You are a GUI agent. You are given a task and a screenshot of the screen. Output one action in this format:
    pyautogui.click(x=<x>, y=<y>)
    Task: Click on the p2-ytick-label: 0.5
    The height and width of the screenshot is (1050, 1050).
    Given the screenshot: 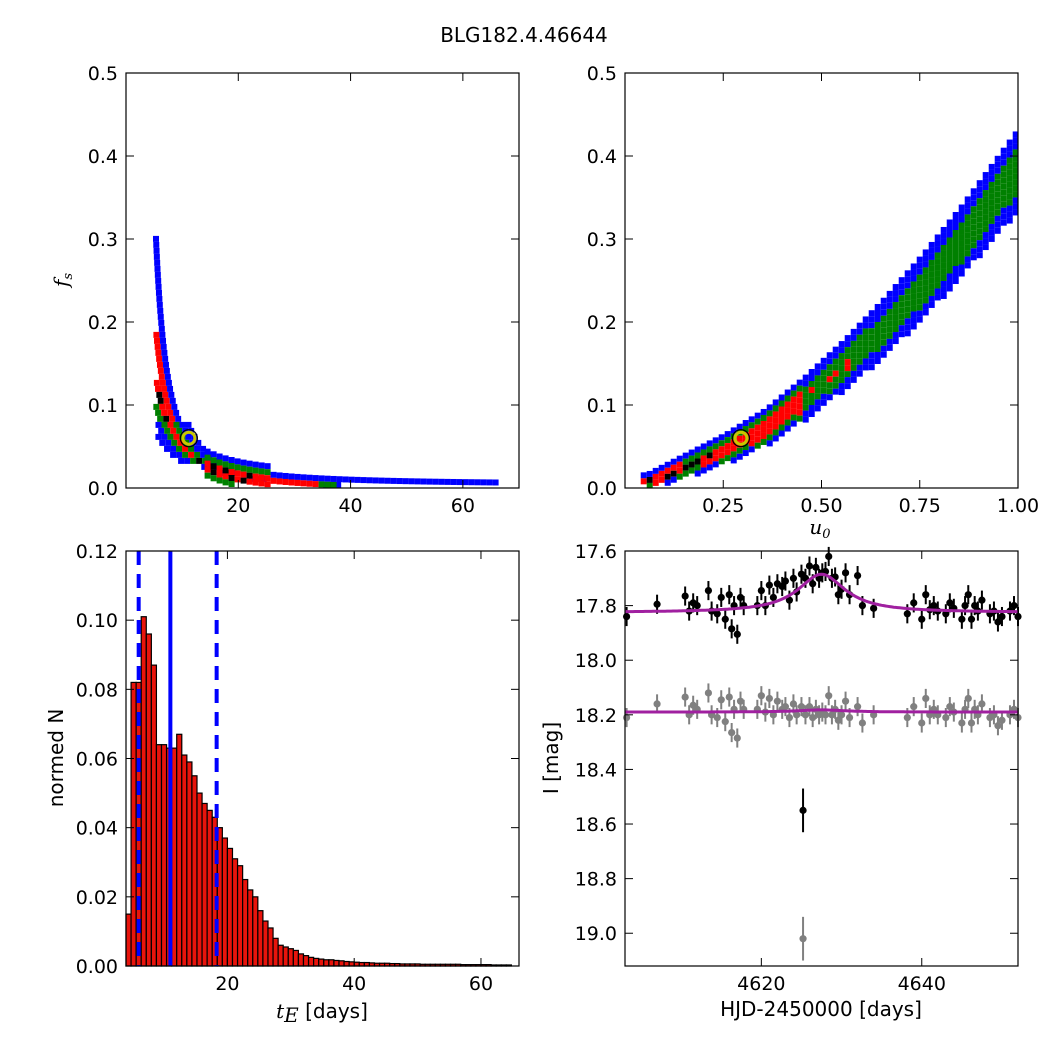 What is the action you would take?
    pyautogui.click(x=602, y=74)
    